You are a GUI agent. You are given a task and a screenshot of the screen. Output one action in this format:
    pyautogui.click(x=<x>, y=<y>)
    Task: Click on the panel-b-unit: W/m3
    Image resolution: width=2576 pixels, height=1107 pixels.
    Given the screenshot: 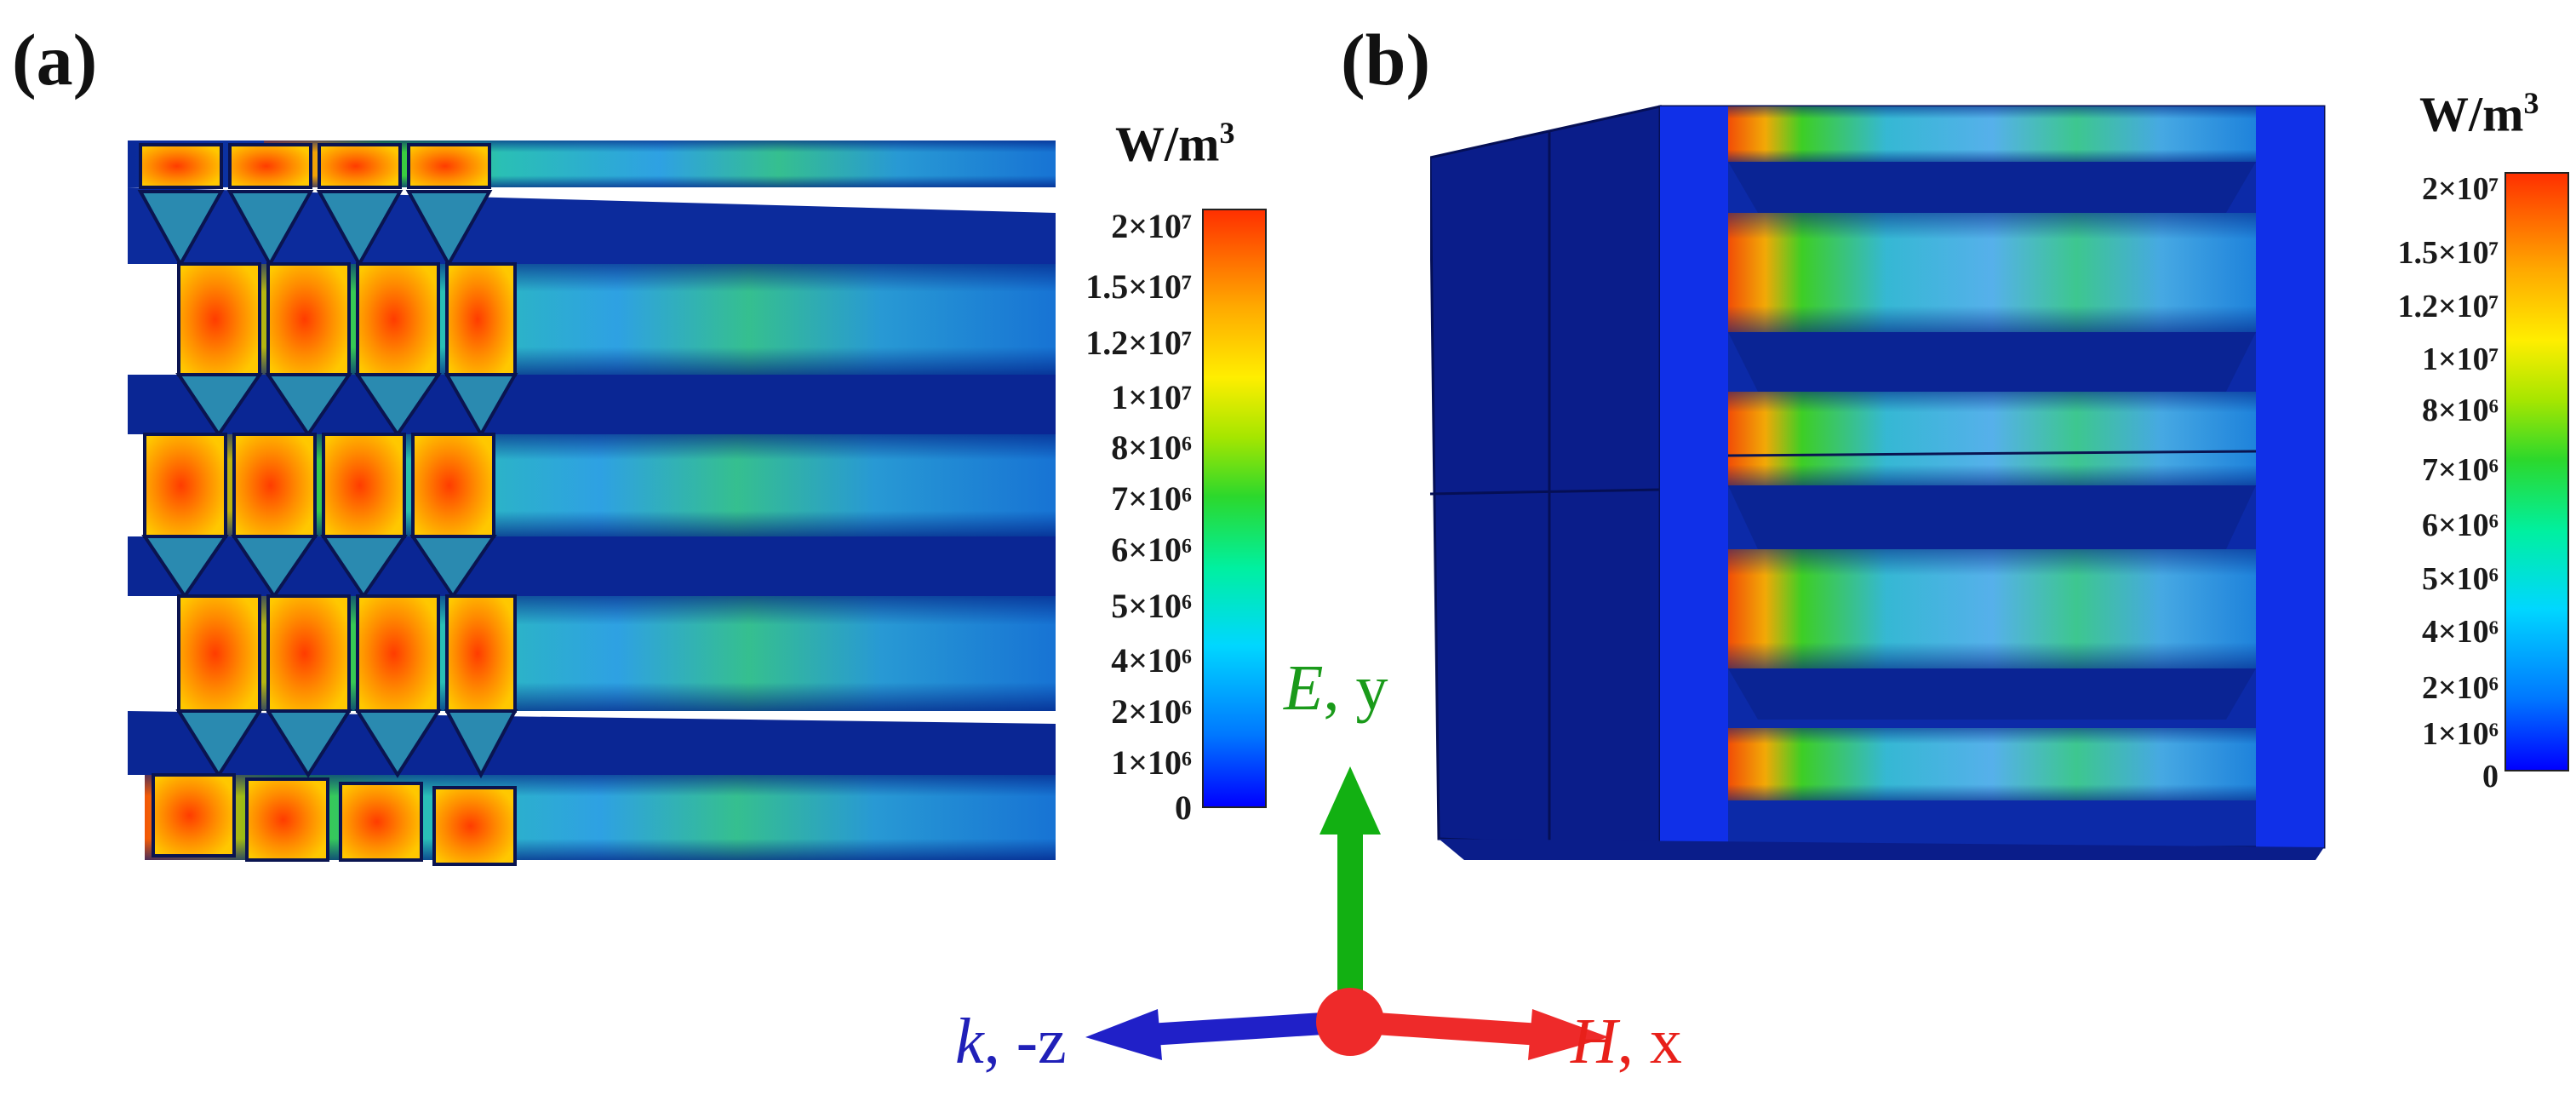 What is the action you would take?
    pyautogui.click(x=2479, y=114)
    